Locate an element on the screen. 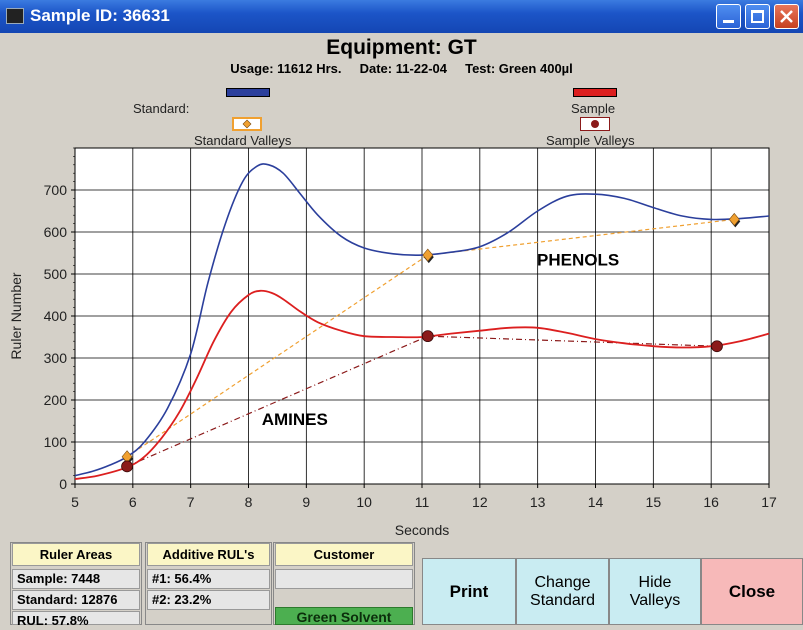  chart-annotation: PHENOLS is located at coordinates (578, 260).